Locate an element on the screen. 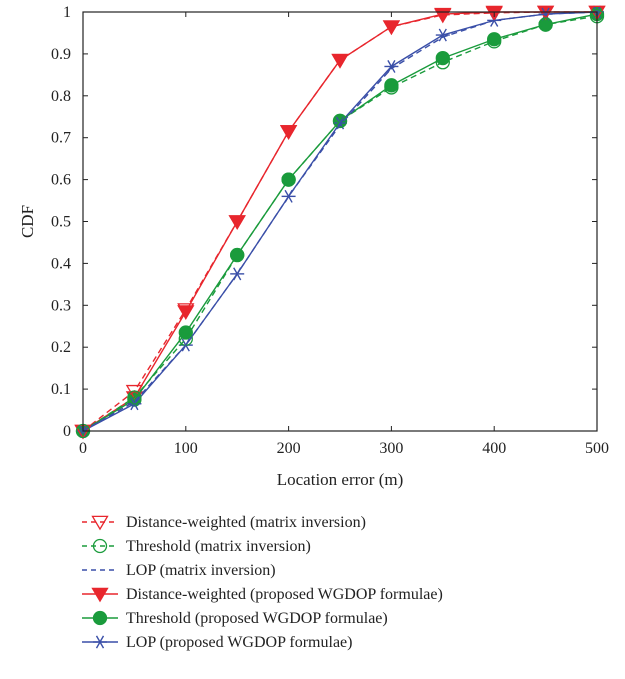 The height and width of the screenshot is (679, 625). y-tick-label: 0.9 is located at coordinates (61, 54).